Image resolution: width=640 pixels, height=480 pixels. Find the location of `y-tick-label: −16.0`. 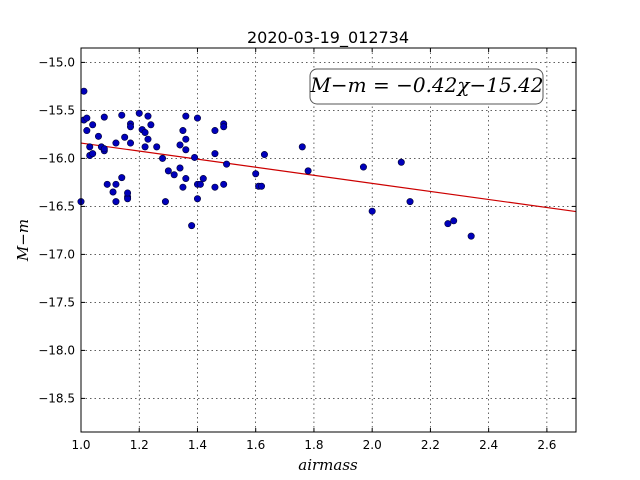

y-tick-label: −16.0 is located at coordinates (56, 158).